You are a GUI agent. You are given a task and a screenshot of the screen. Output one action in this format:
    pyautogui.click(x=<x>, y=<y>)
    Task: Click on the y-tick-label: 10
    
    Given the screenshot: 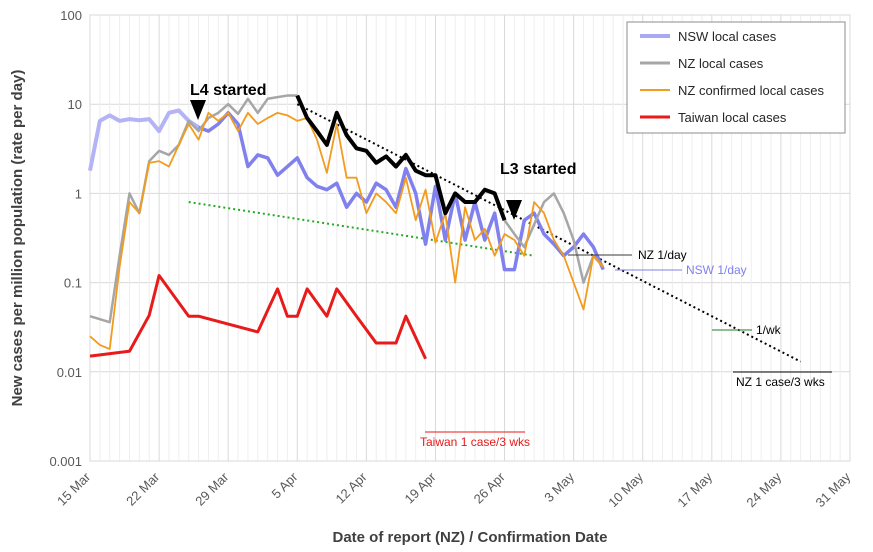 What is the action you would take?
    pyautogui.click(x=75, y=104)
    